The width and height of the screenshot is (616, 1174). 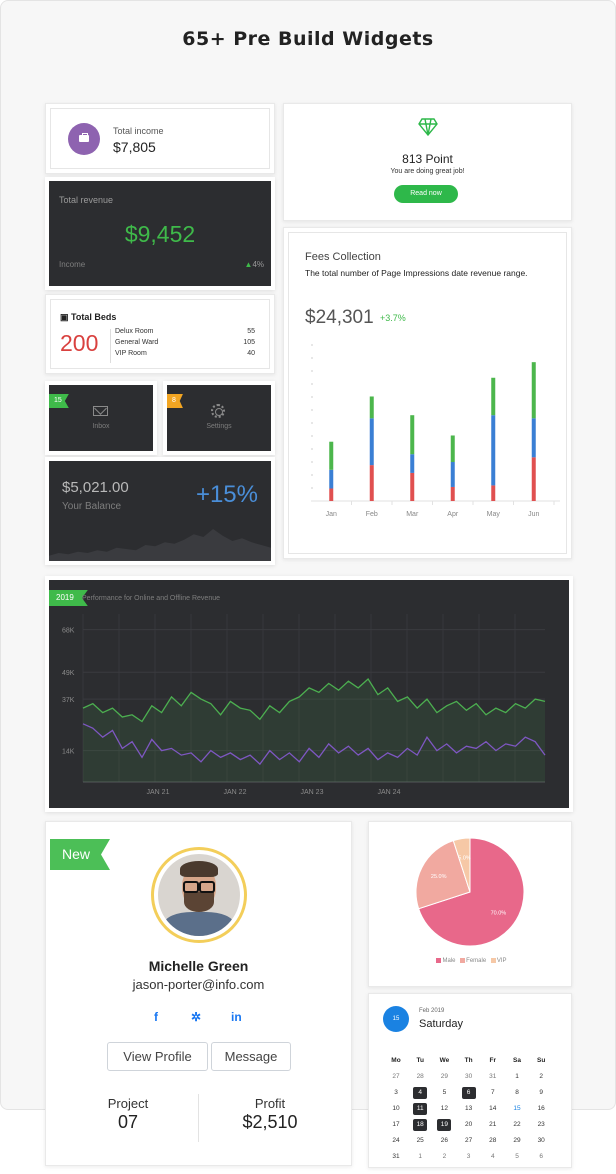 I want to click on x-tick-label: JAN 23, so click(x=312, y=792).